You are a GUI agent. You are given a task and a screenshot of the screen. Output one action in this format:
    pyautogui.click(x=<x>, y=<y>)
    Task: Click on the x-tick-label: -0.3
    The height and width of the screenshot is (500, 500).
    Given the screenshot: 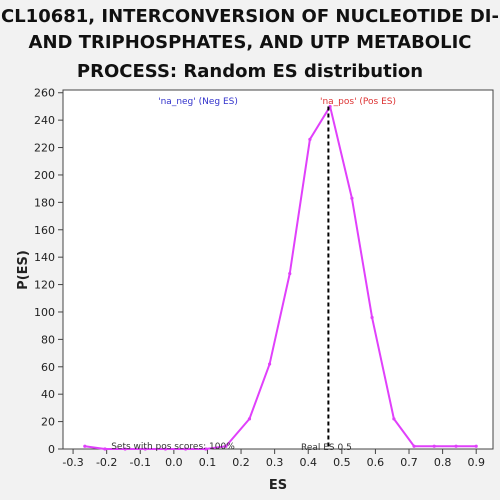 What is the action you would take?
    pyautogui.click(x=72, y=462)
    